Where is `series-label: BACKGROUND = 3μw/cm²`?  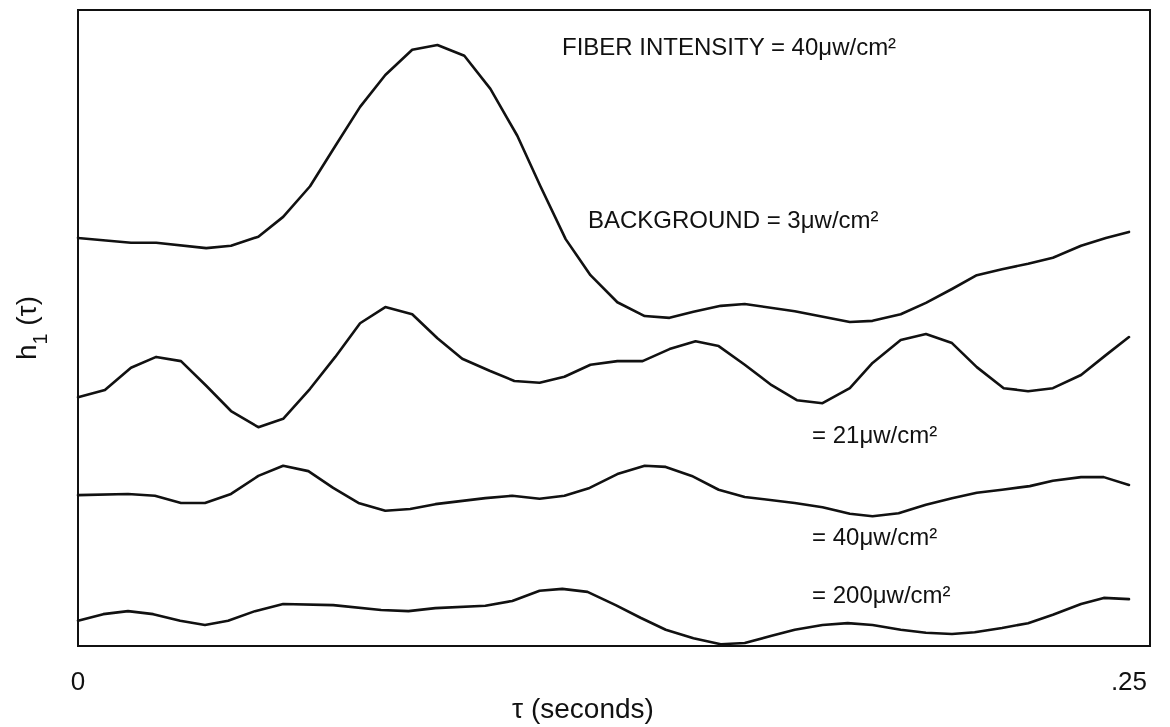 series-label: BACKGROUND = 3μw/cm² is located at coordinates (733, 219).